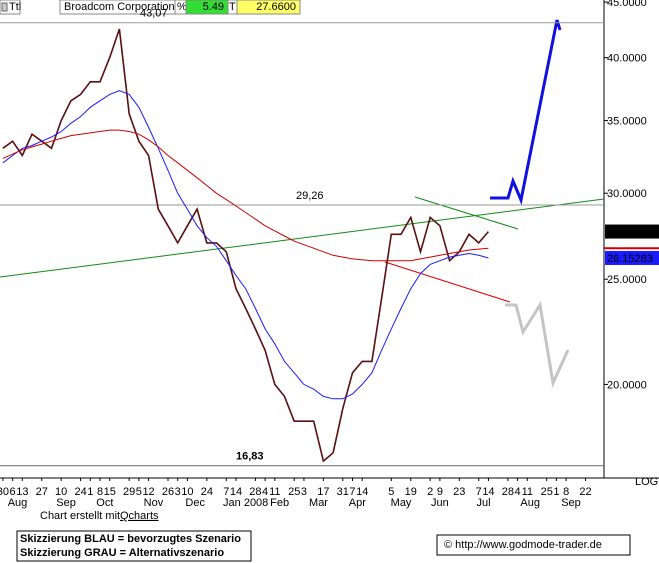  Describe the element at coordinates (357, 503) in the screenshot. I see `month-label: Apr` at that location.